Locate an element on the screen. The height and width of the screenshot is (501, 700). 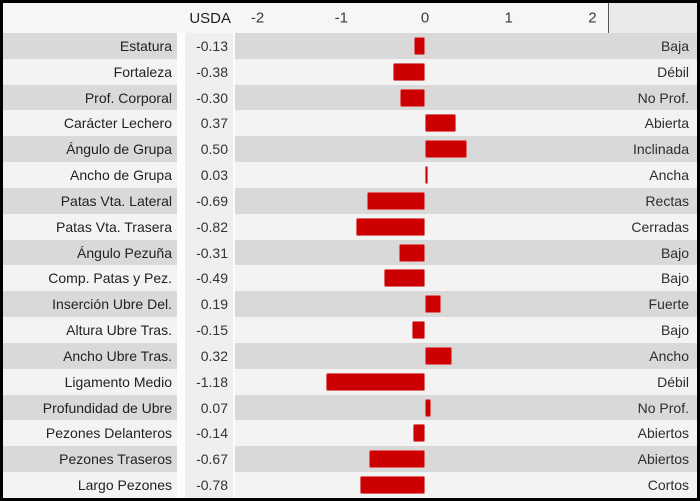
trait-label: Profundidad de Ubre is located at coordinates (90, 407).